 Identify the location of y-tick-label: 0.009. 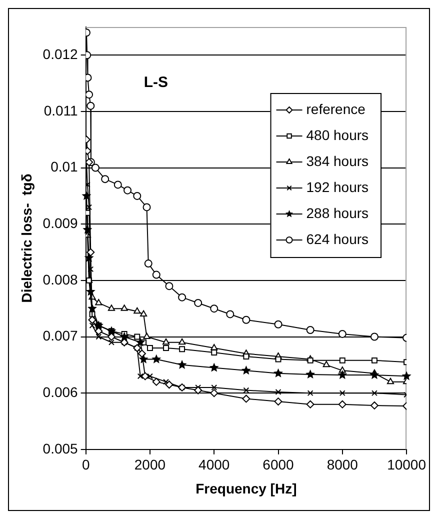
(60, 222).